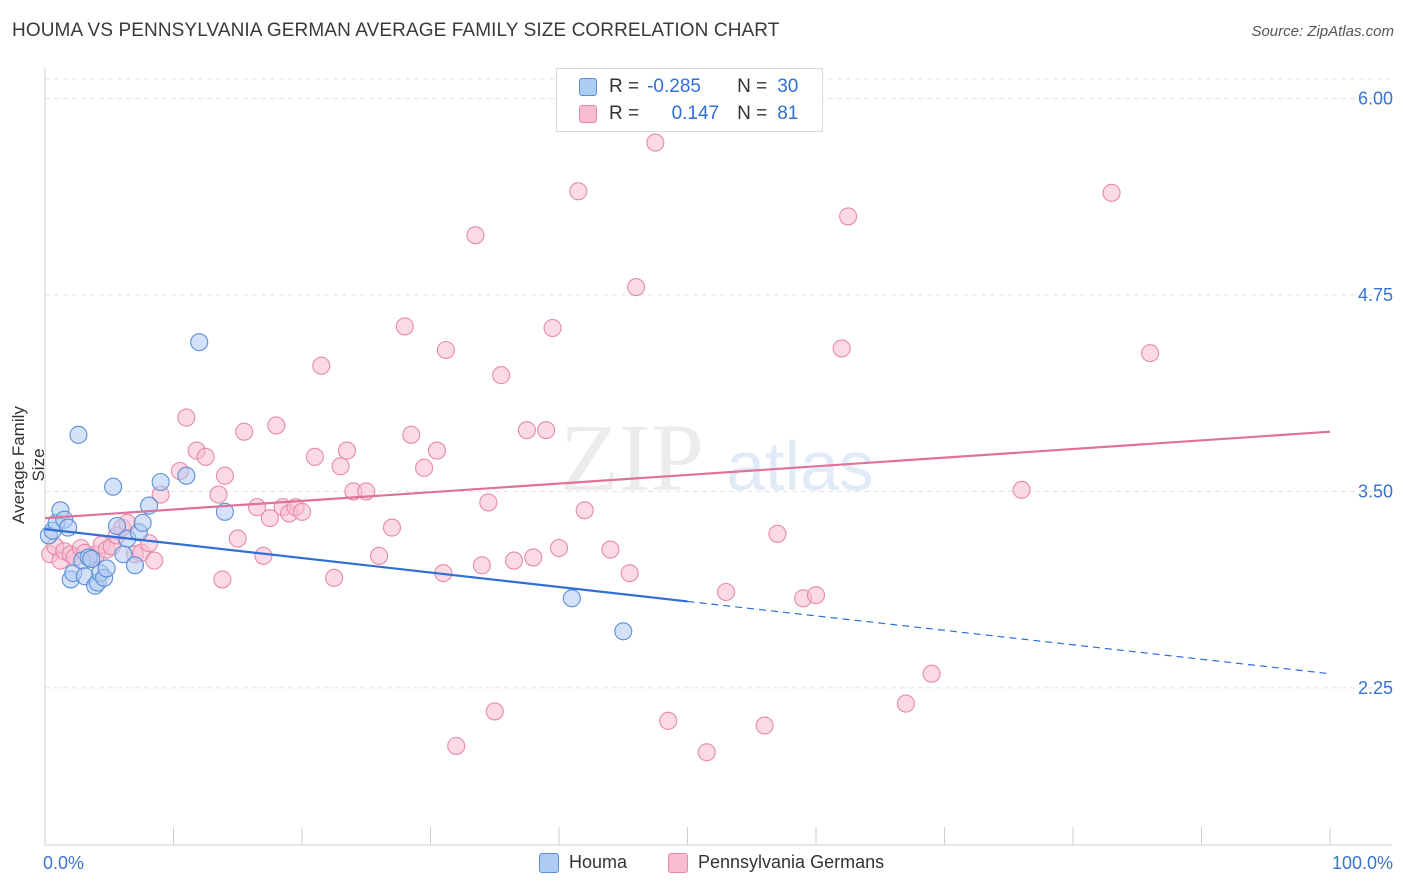  Describe the element at coordinates (588, 114) in the screenshot. I see `legend-swatch-penn` at that location.